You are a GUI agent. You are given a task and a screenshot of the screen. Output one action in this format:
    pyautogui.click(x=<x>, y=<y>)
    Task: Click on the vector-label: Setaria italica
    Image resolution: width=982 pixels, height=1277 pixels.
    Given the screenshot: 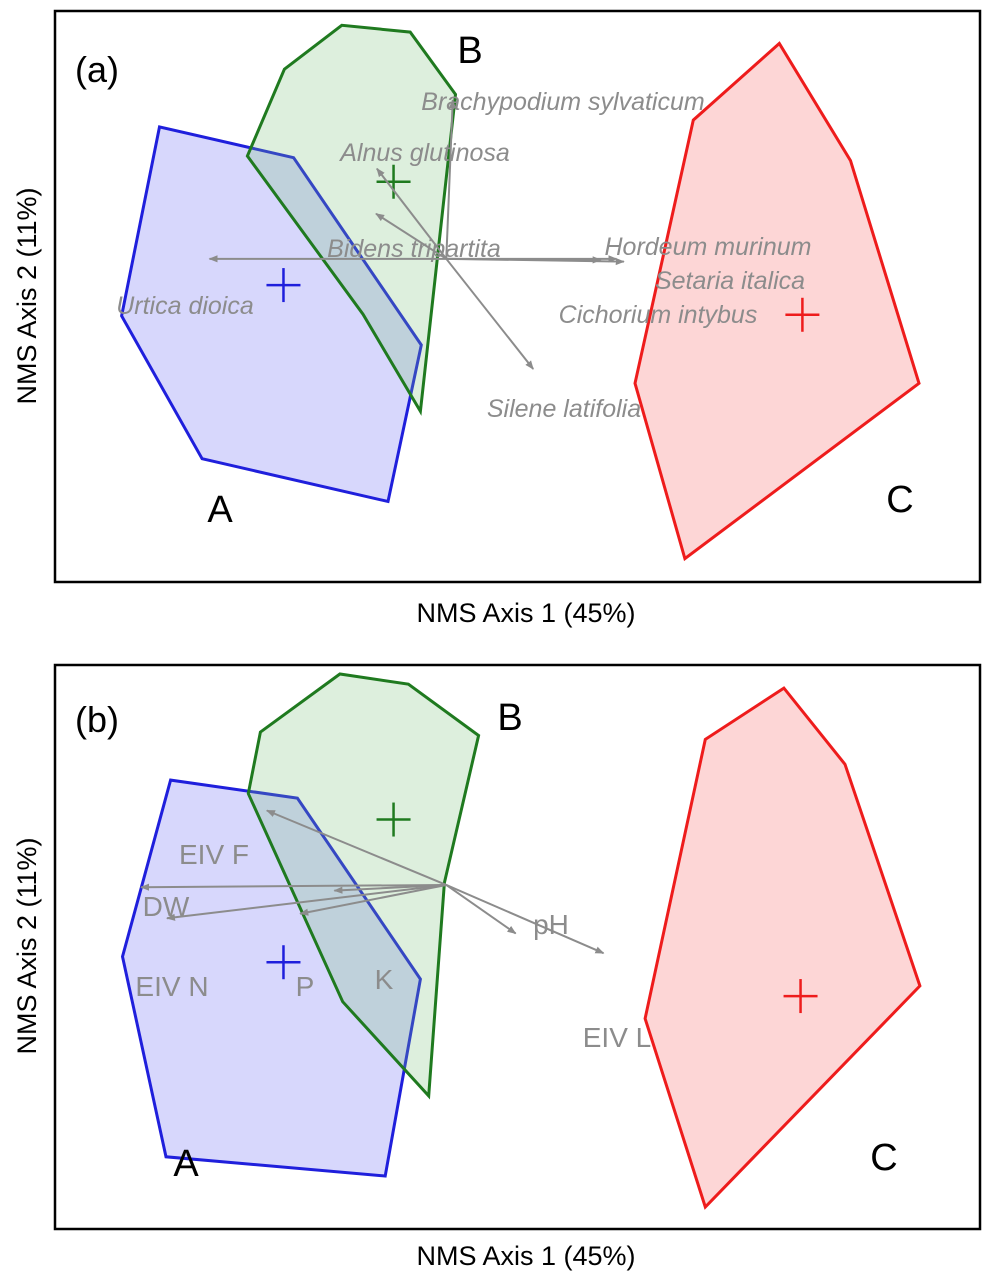 What is the action you would take?
    pyautogui.click(x=730, y=281)
    